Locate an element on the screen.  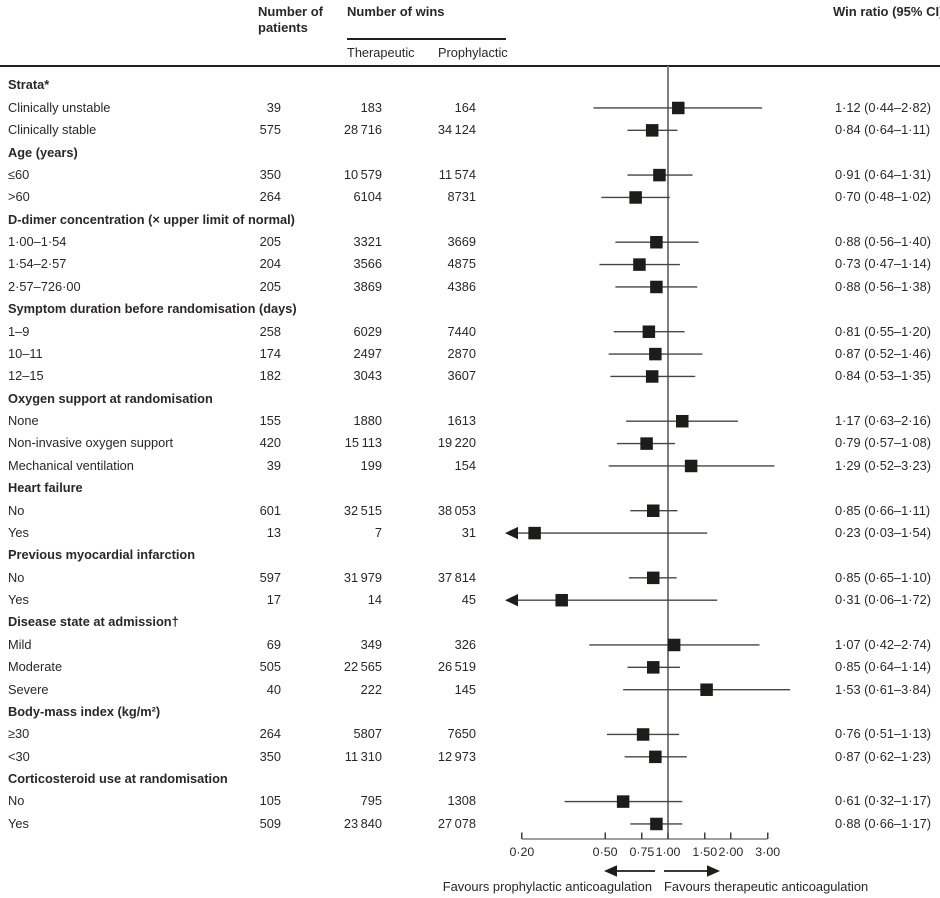
cell-wins-therapeutic: 2497 is located at coordinates (367, 353).